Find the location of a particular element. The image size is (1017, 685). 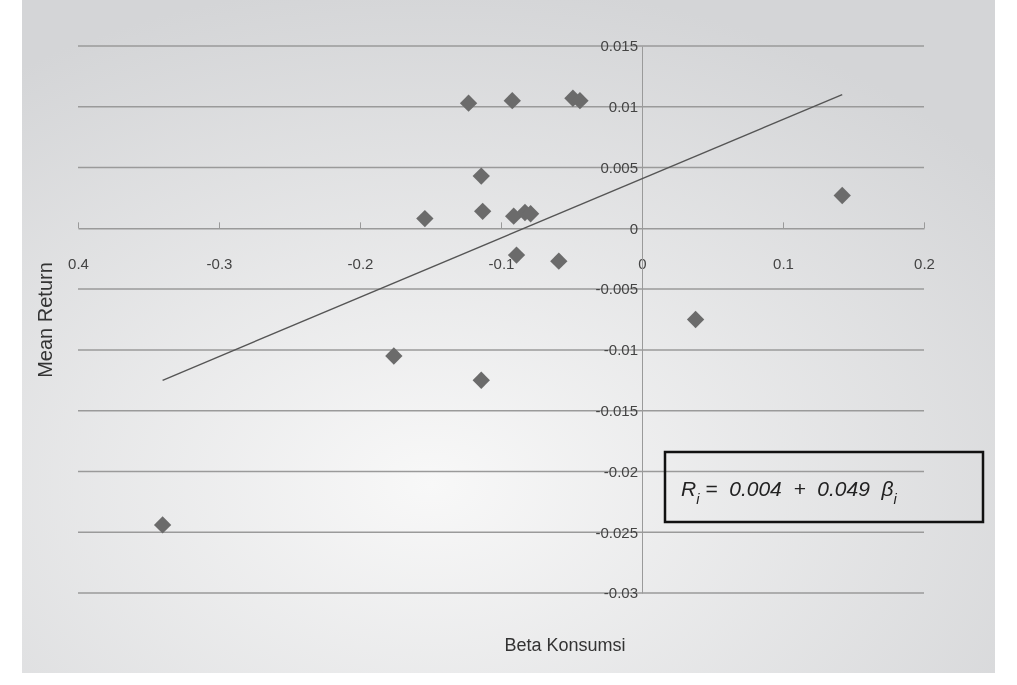

x-axis-title: Beta Konsumsi is located at coordinates (565, 645).